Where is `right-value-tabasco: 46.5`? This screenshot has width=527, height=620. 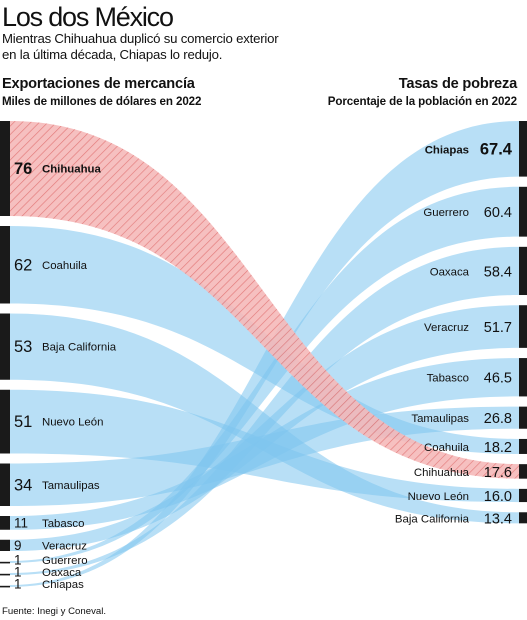
right-value-tabasco: 46.5 is located at coordinates (498, 379).